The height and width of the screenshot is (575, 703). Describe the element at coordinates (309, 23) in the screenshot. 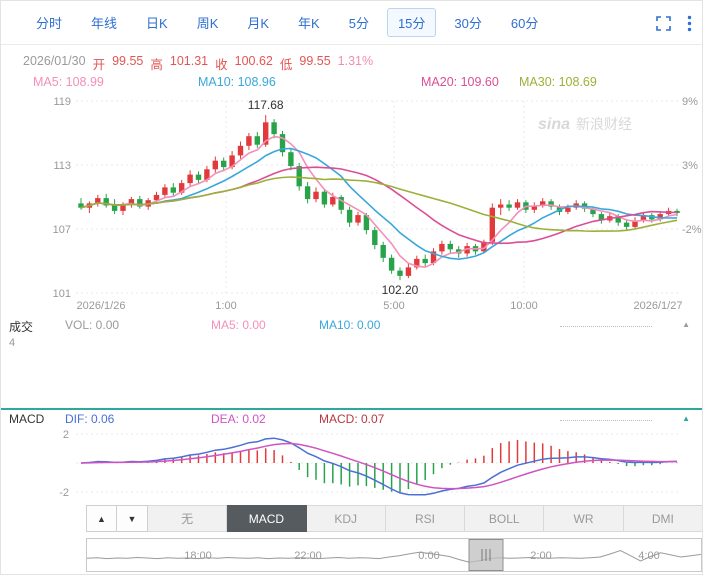

I see `tab-yearly-k: 年K` at that location.